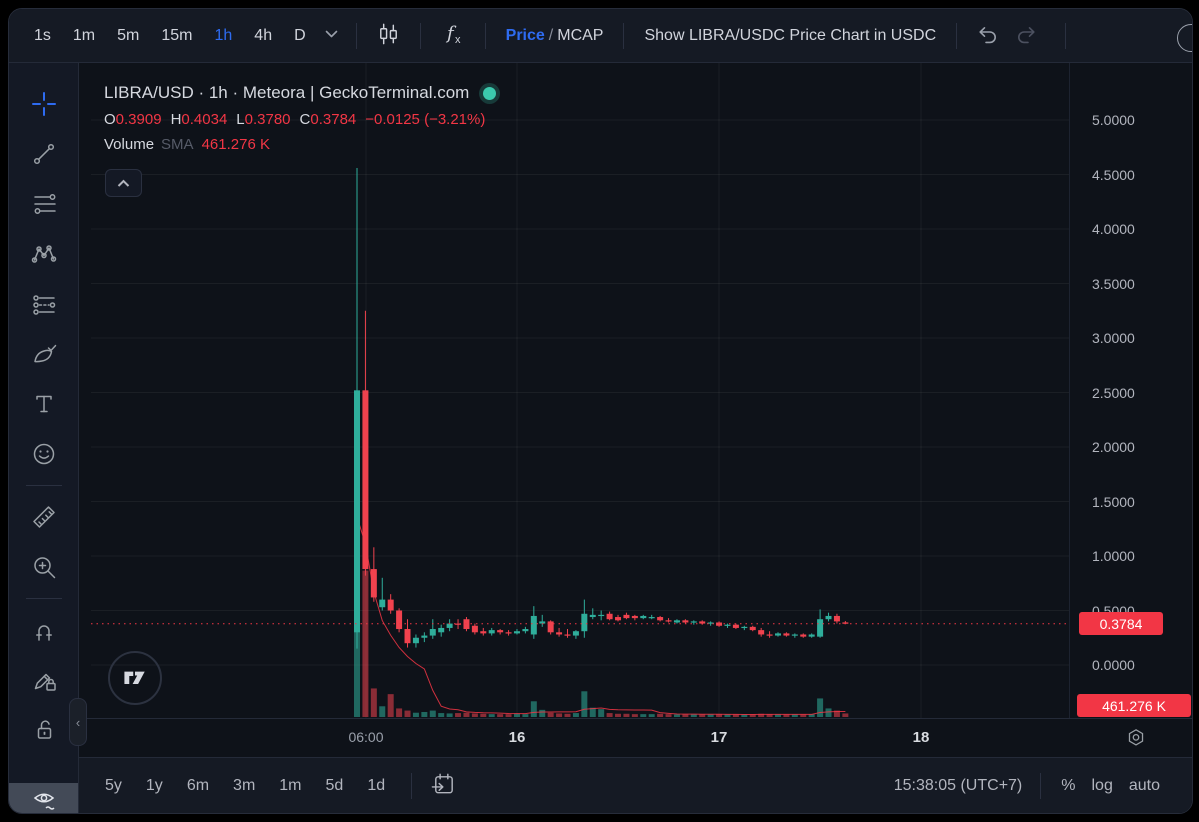  Describe the element at coordinates (44, 204) in the screenshot. I see `fib-retracement-tool` at that location.